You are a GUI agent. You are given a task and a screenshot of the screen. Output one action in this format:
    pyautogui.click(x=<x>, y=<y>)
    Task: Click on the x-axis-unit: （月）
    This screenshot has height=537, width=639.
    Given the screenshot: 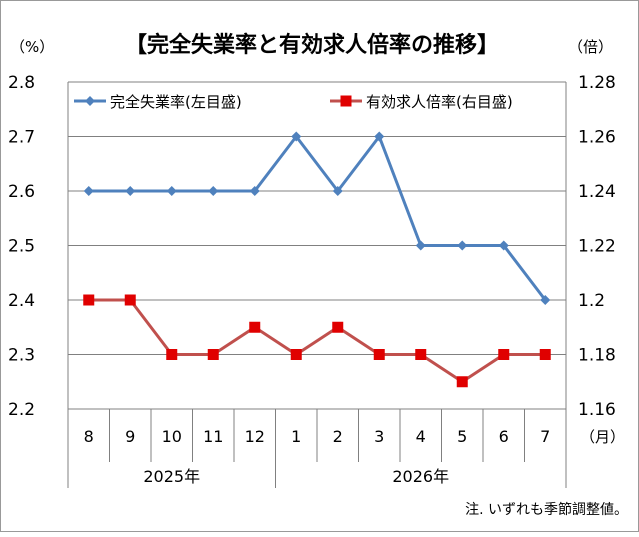 What is the action you would take?
    pyautogui.click(x=602, y=437)
    